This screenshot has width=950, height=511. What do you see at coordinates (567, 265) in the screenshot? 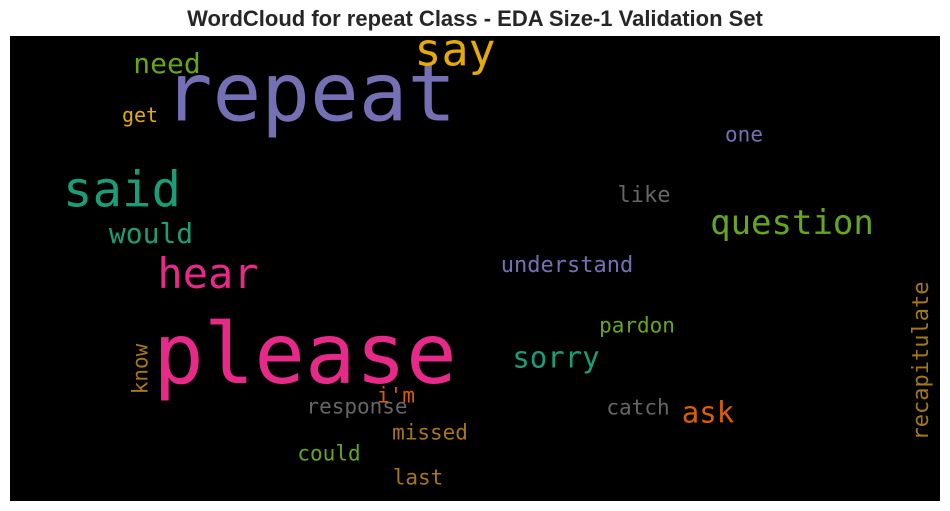
I see `word-understand: understand` at bounding box center [567, 265].